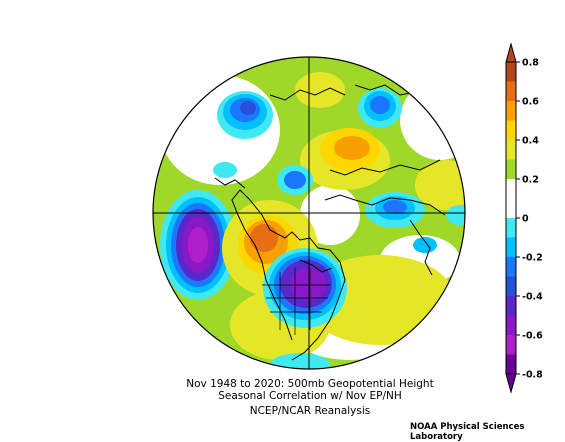 This screenshot has width=565, height=442. I want to click on credit-label: NOAA Physical Sciences Laboratory, so click(467, 432).